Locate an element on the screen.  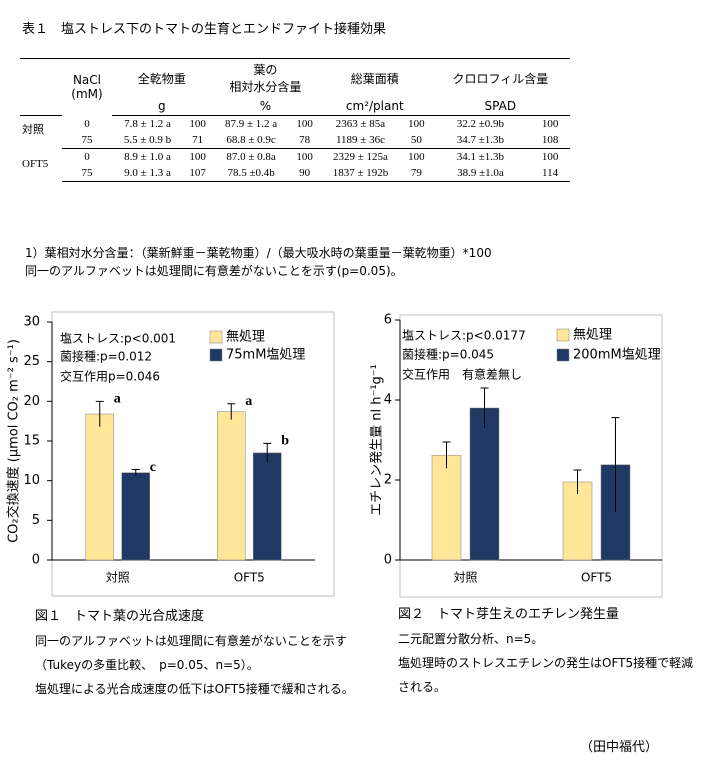
header: 全乾物重 is located at coordinates (161, 78).